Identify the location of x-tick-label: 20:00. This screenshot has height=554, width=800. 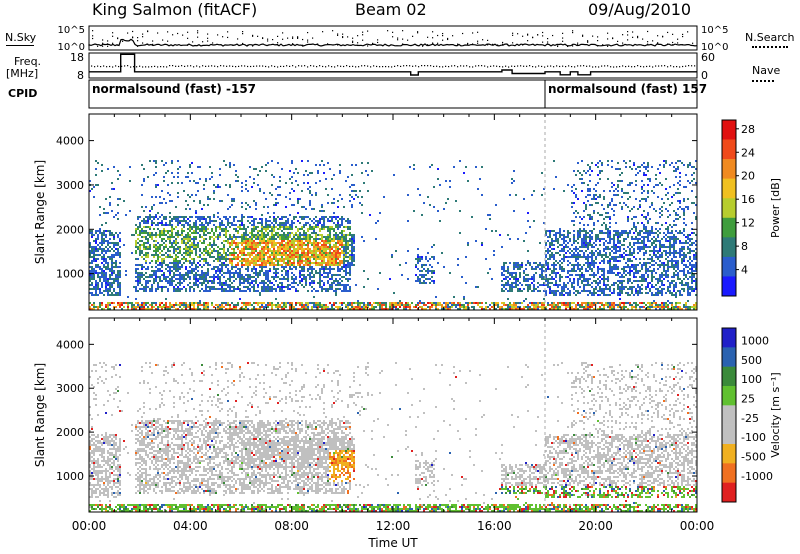
(595, 526).